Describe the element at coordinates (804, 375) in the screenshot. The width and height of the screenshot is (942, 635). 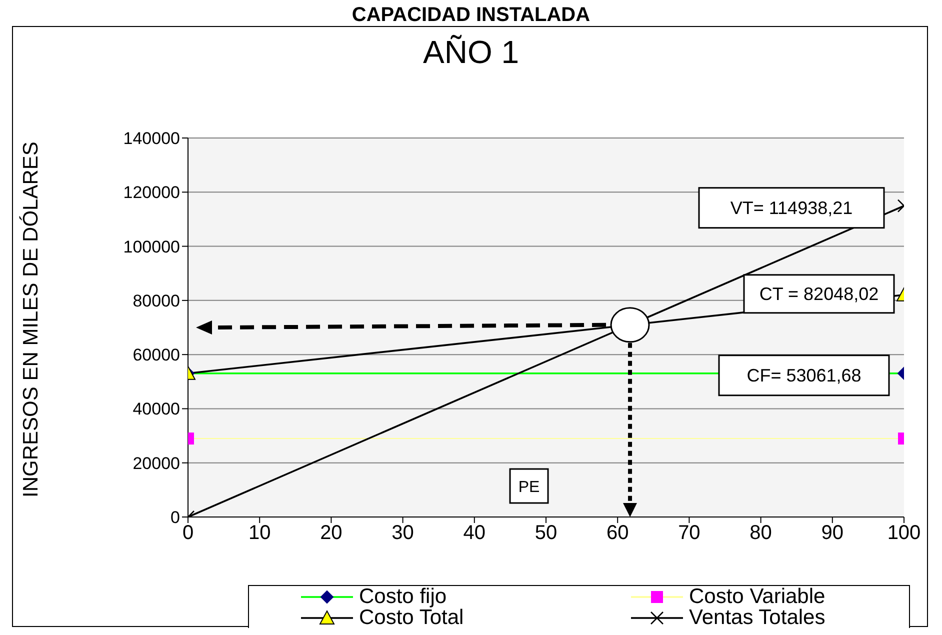
I see `annotation: CF= 53061,68` at that location.